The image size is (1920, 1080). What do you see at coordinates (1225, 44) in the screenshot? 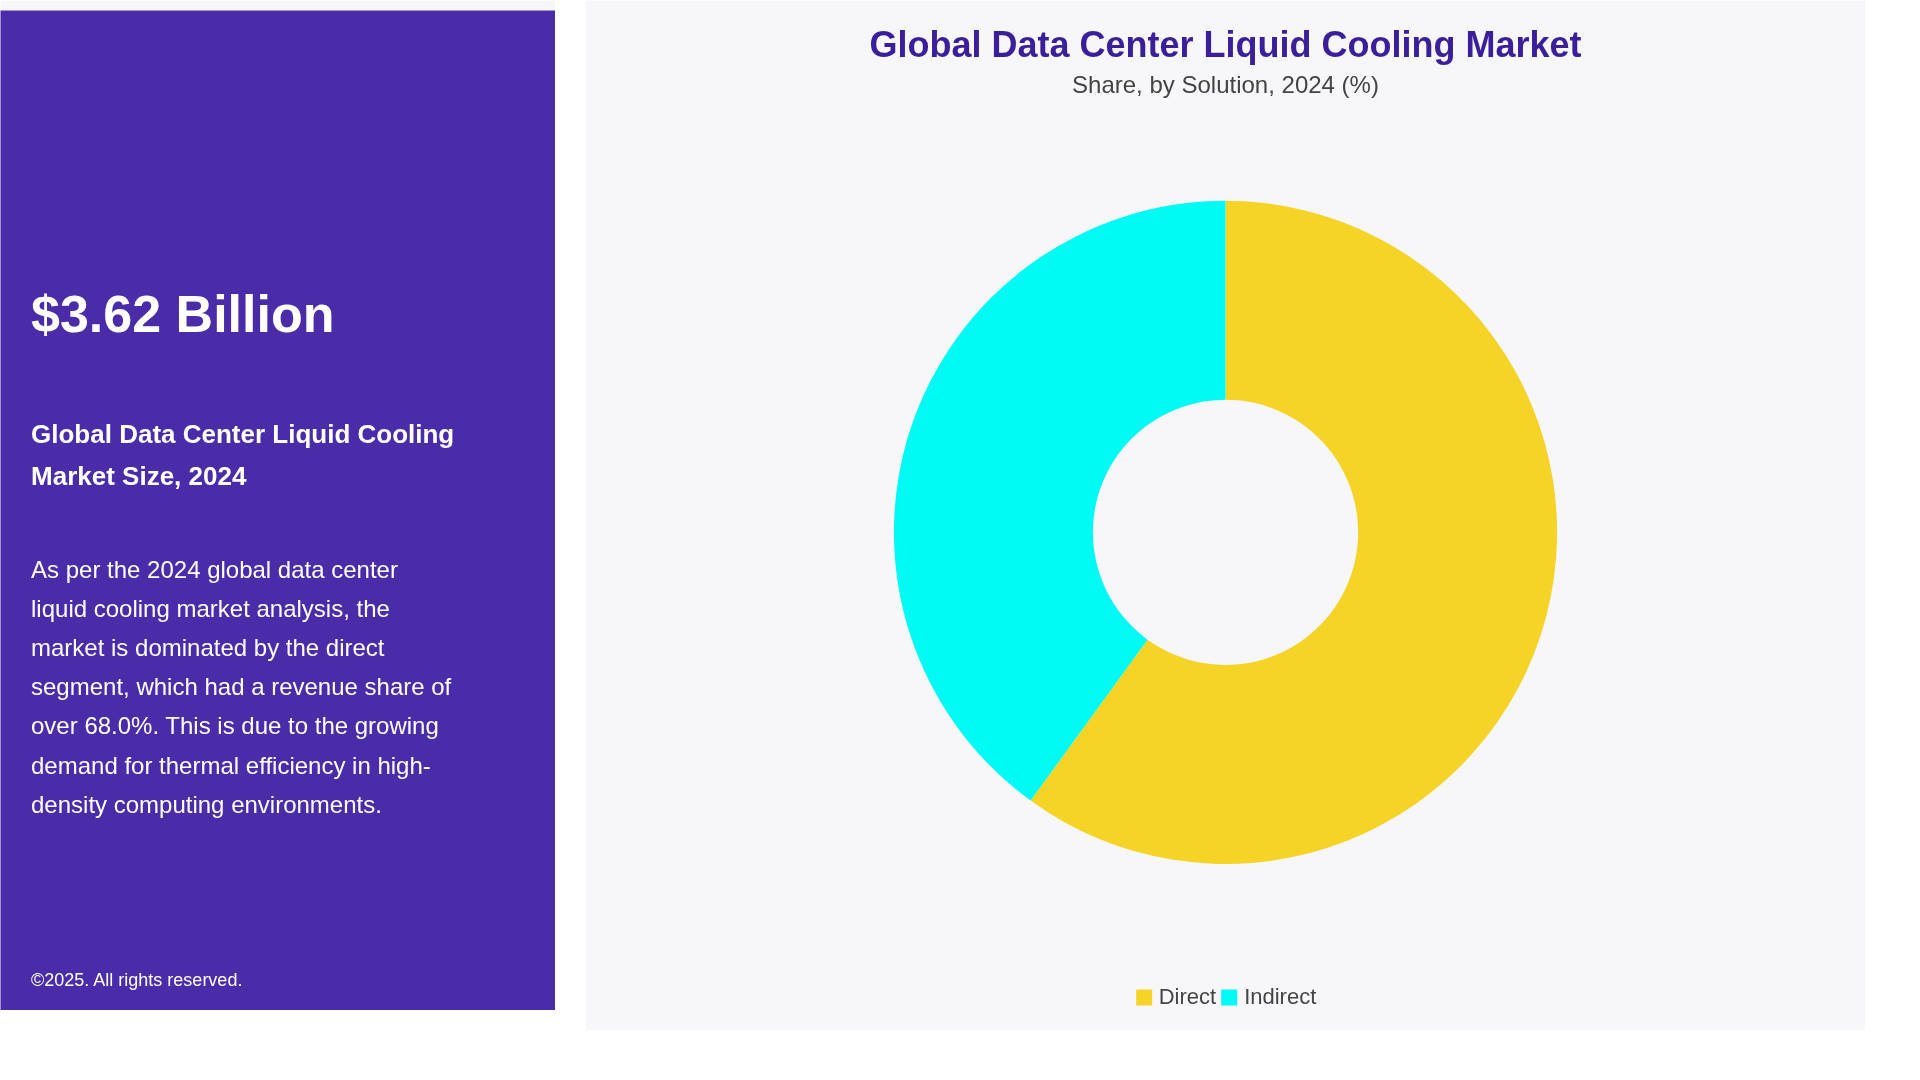
I see `chart-title: Global Data Center Liquid Cooling Market` at bounding box center [1225, 44].